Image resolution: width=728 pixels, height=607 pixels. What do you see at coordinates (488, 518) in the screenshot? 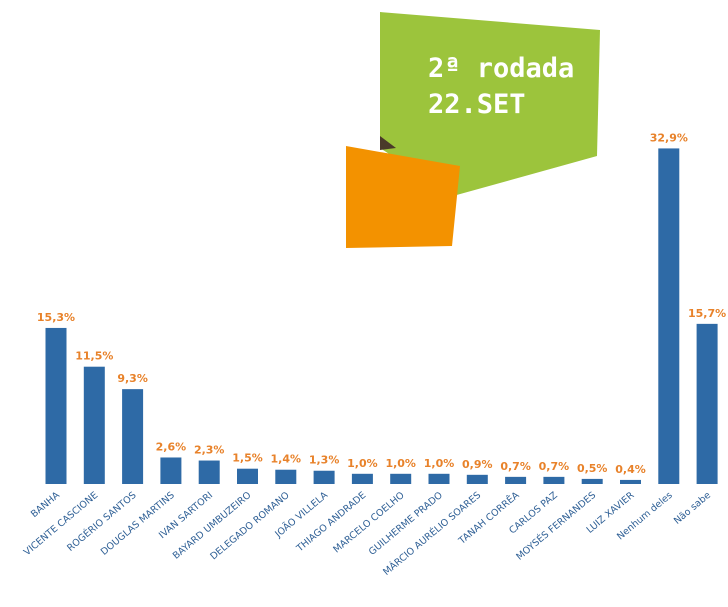
I see `x-tick-label: TANAH CORRÊA` at bounding box center [488, 518].